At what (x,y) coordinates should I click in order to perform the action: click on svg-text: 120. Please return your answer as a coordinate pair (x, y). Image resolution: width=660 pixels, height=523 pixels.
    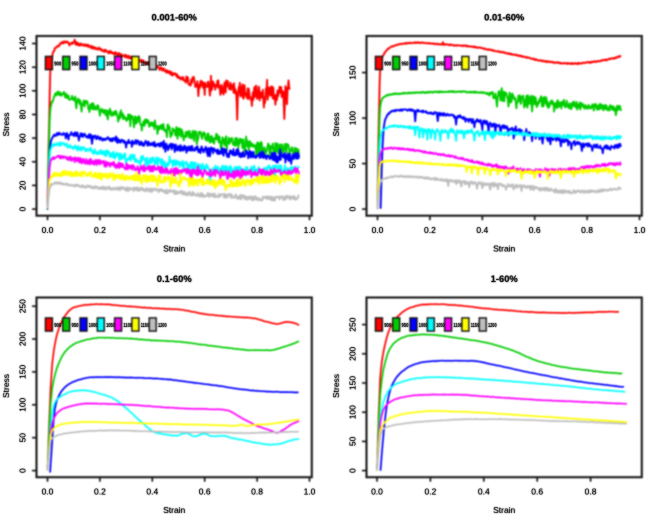
    Looking at the image, I should click on (23, 67).